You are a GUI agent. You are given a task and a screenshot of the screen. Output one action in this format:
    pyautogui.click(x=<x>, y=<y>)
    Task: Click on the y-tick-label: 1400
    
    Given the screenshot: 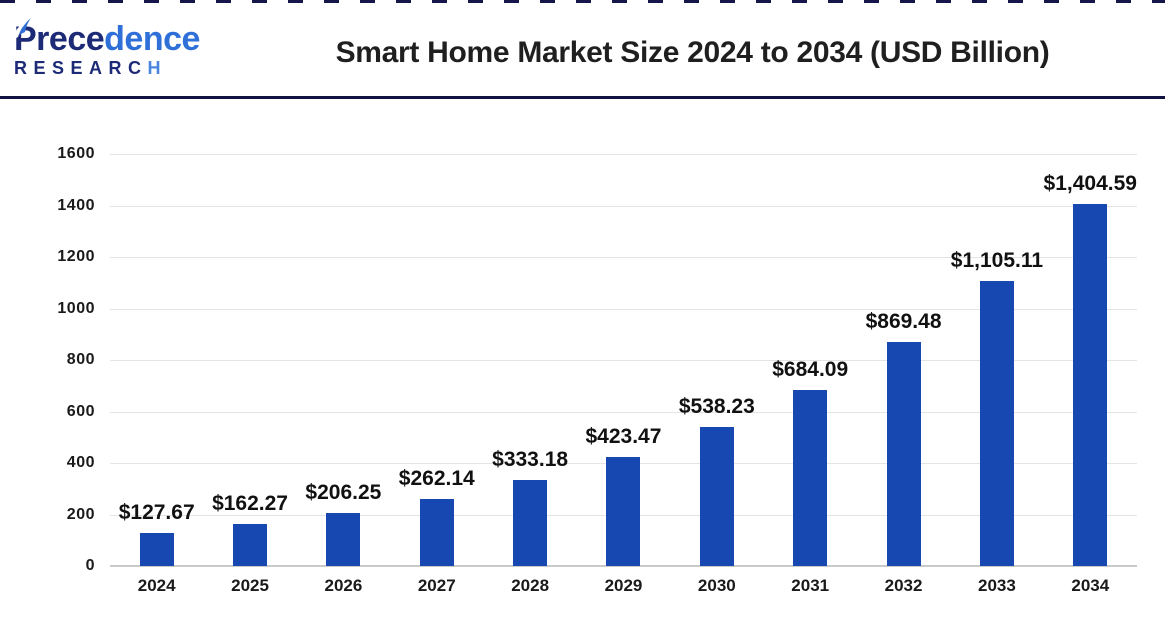 What is the action you would take?
    pyautogui.click(x=76, y=205)
    